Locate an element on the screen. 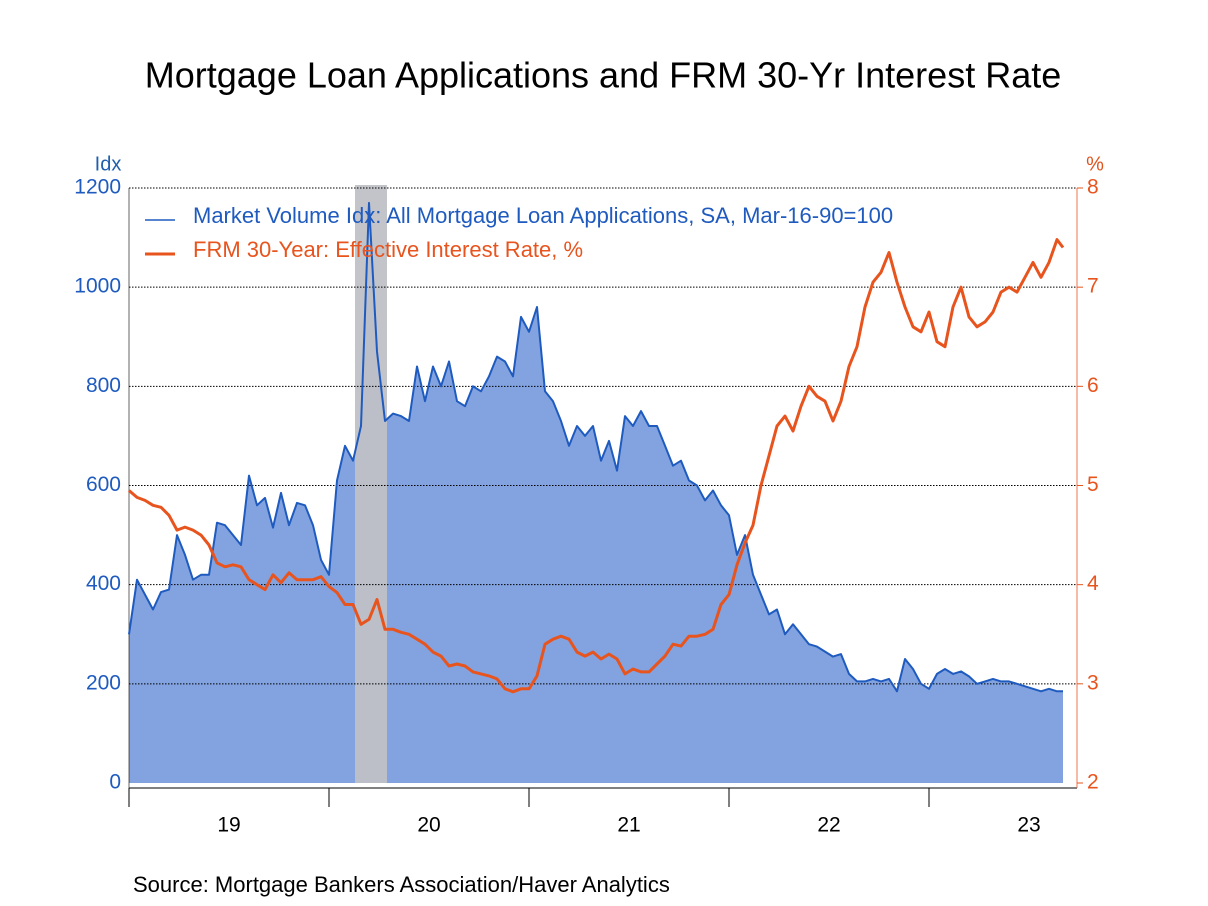 The height and width of the screenshot is (906, 1208). y2-axis-label: % is located at coordinates (1095, 164).